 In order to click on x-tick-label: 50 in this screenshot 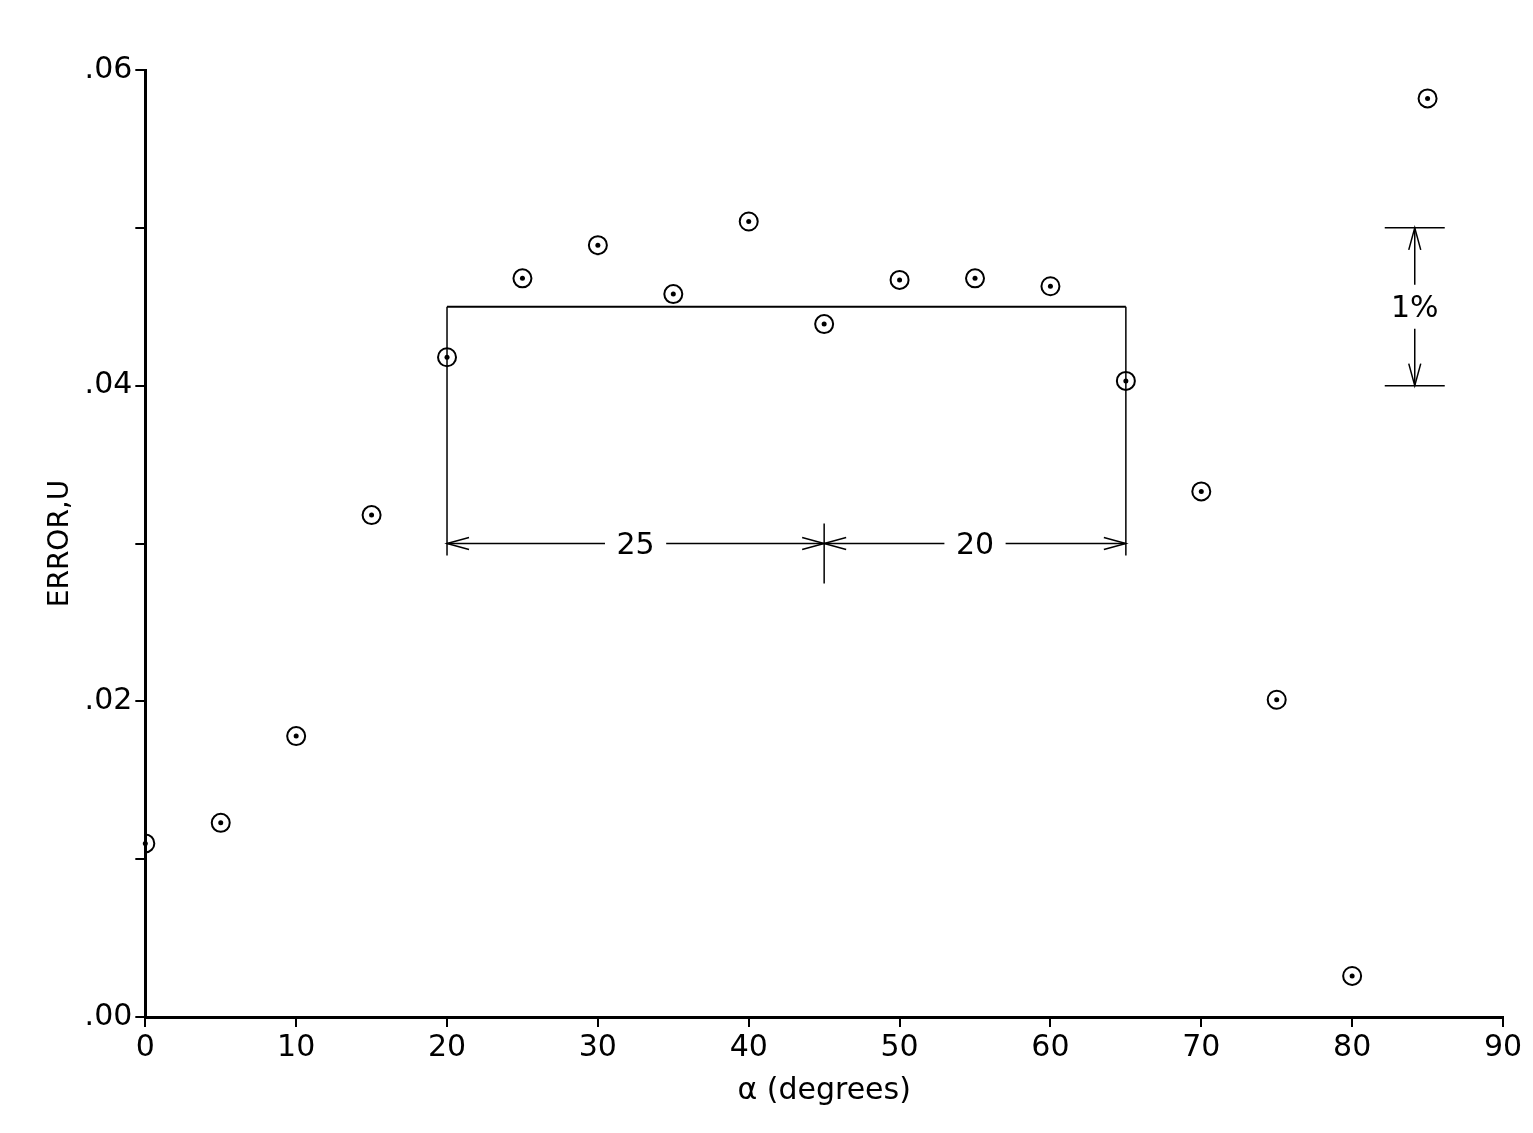, I will do `click(899, 1045)`.